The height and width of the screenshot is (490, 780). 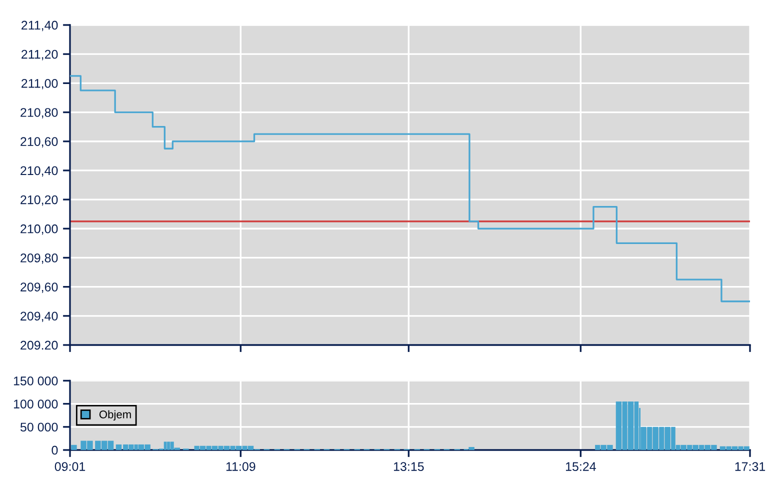 What do you see at coordinates (55, 450) in the screenshot?
I see `y-tick-label: 0` at bounding box center [55, 450].